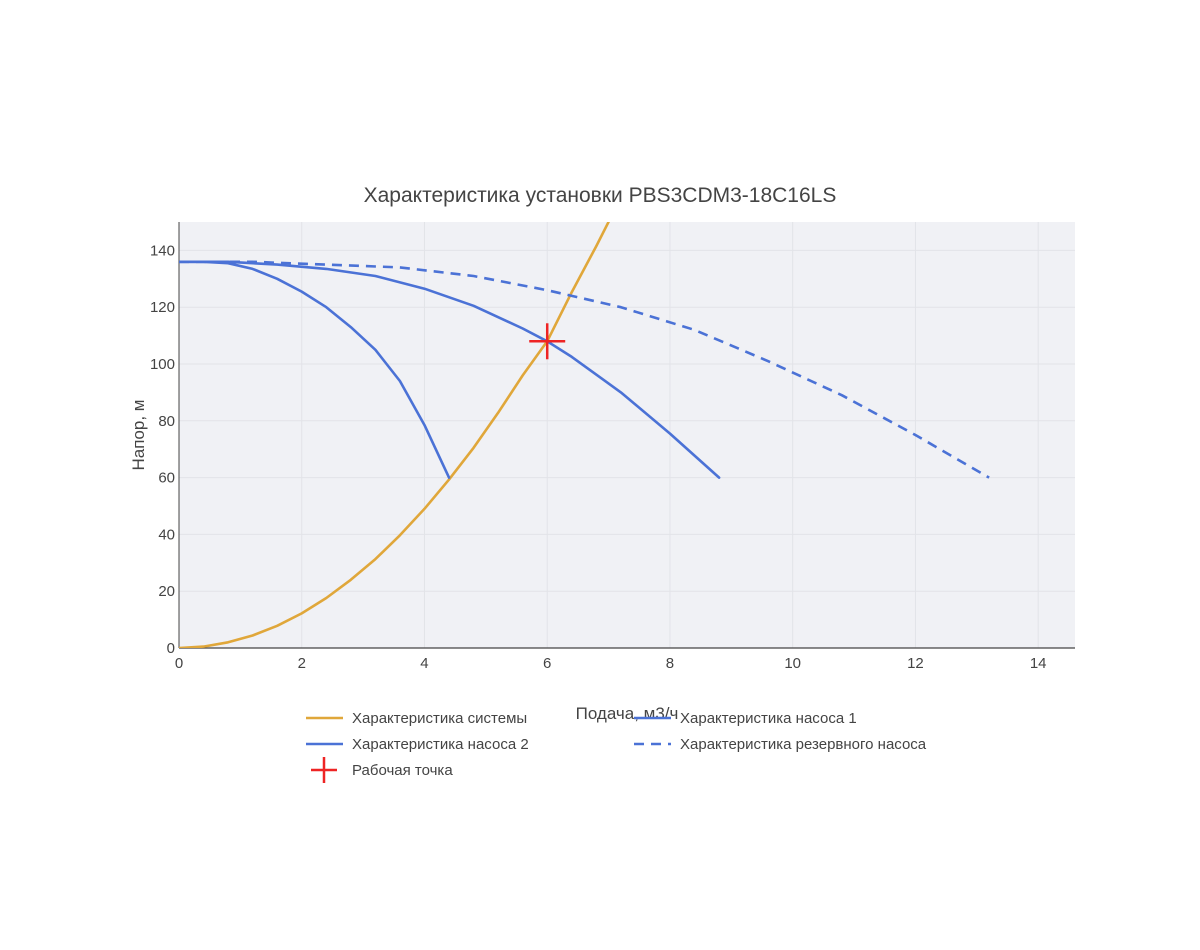 Image resolution: width=1200 pixels, height=950 pixels. Describe the element at coordinates (402, 770) in the screenshot. I see `legend-label-operating-point: Рабочая точка` at that location.